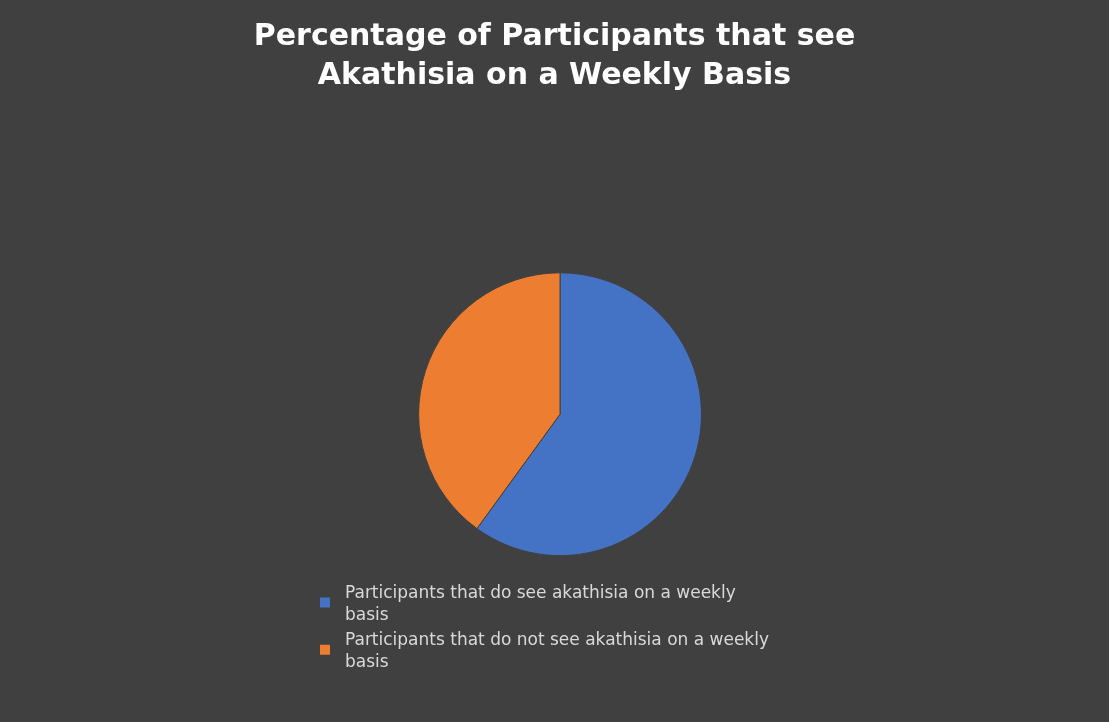 Image resolution: width=1109 pixels, height=722 pixels. Describe the element at coordinates (554, 54) in the screenshot. I see `chart-title: Percentage of Participants that see Akathisia on a Weekly Basis` at that location.